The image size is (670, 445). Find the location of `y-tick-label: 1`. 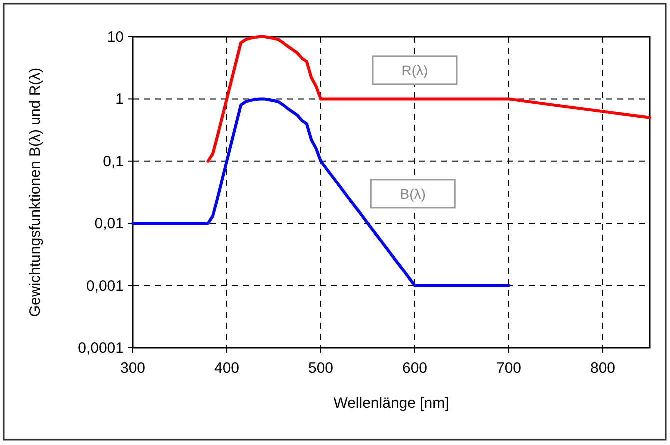

y-tick-label: 1 is located at coordinates (120, 99).